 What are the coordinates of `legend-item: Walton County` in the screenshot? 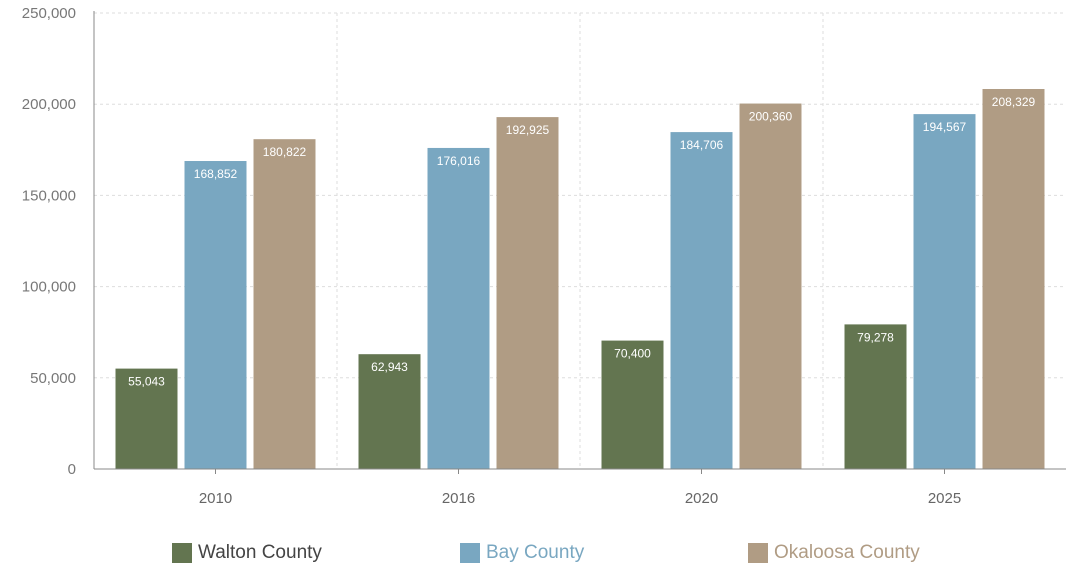 It's located at (247, 553).